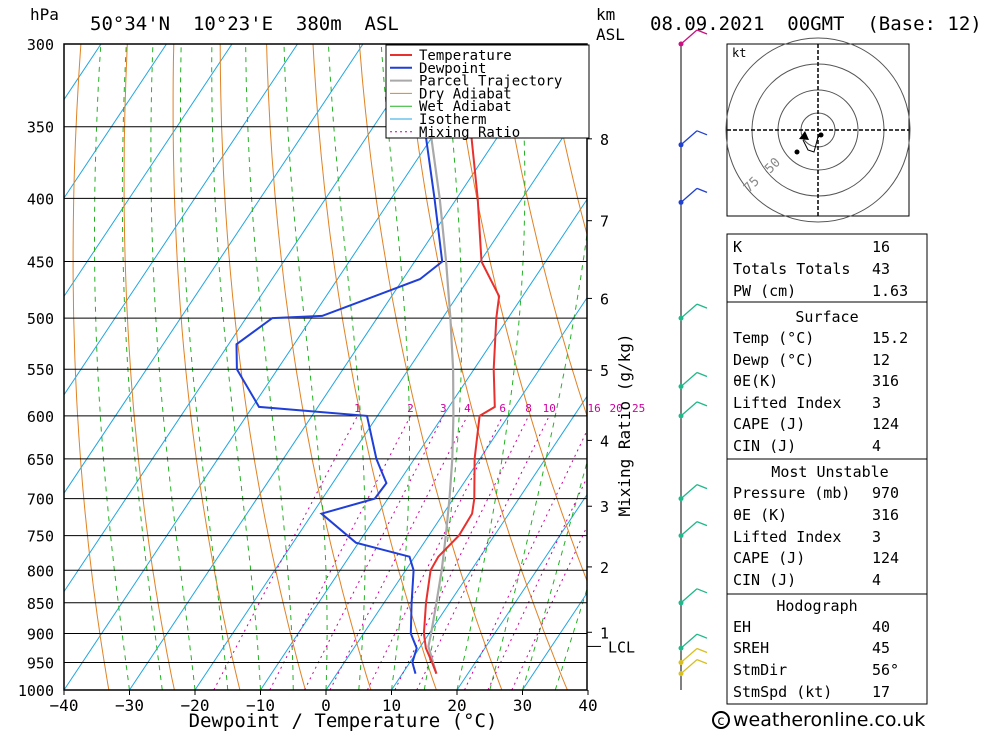  Describe the element at coordinates (769, 558) in the screenshot. I see `mu-row-label: CAPE (J)` at that location.